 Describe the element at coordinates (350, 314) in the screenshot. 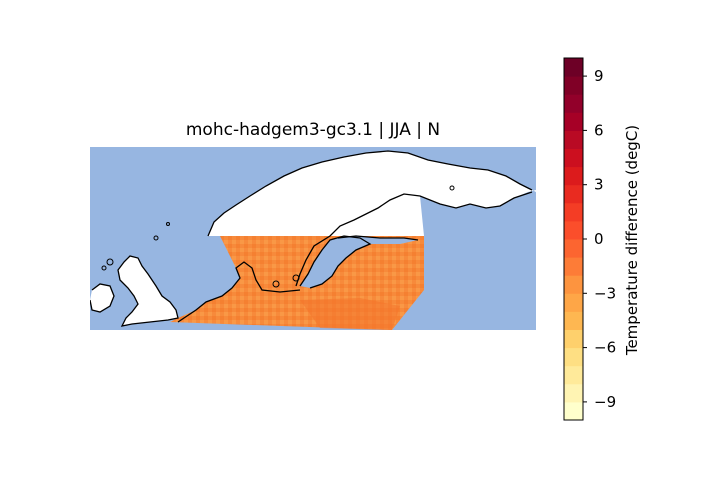

I see `data-field-south` at that location.